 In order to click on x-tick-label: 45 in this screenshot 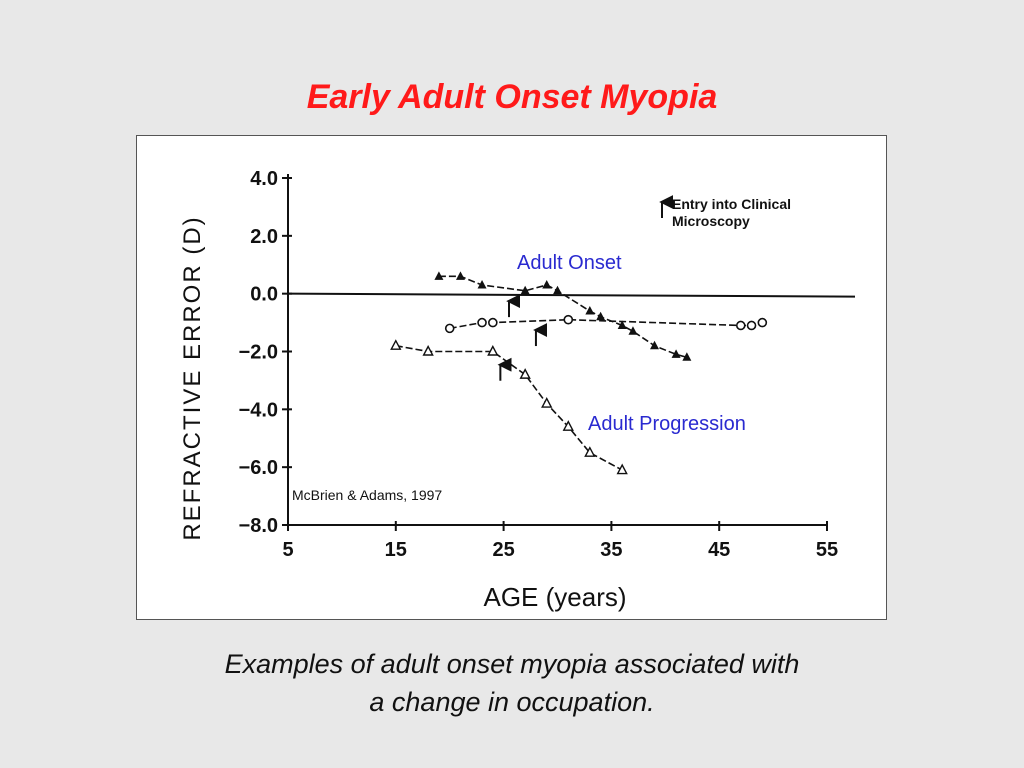, I will do `click(719, 550)`.